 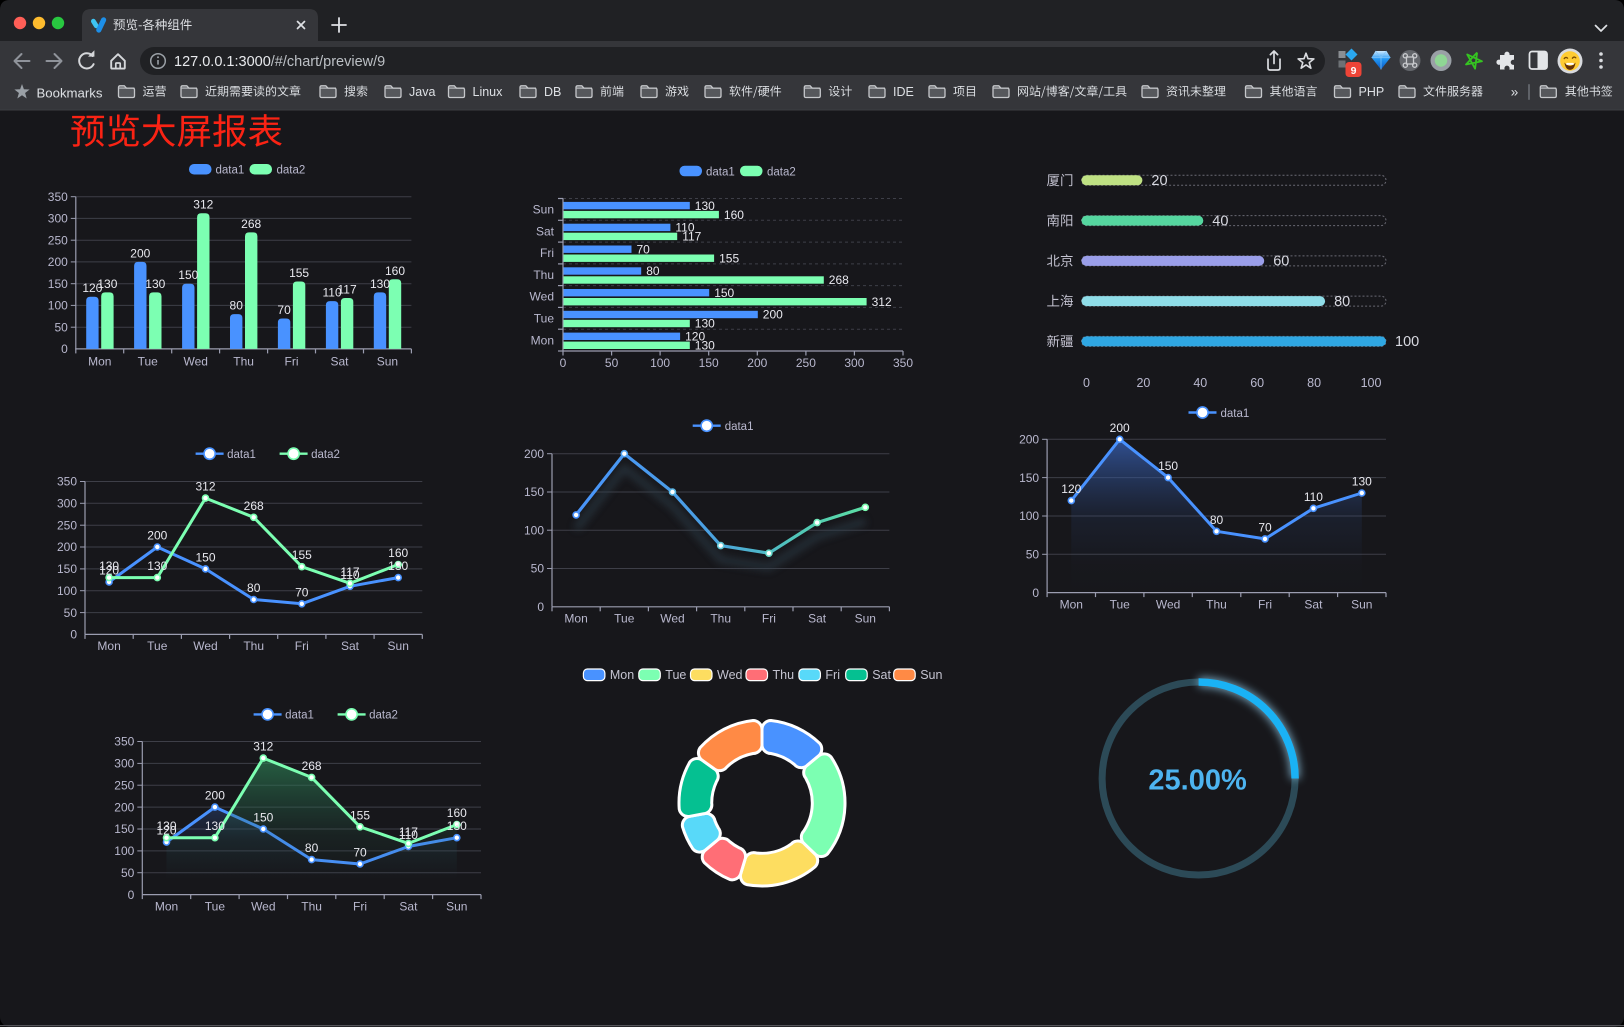 What do you see at coordinates (1354, 71) in the screenshot?
I see `svg-text: 9` at bounding box center [1354, 71].